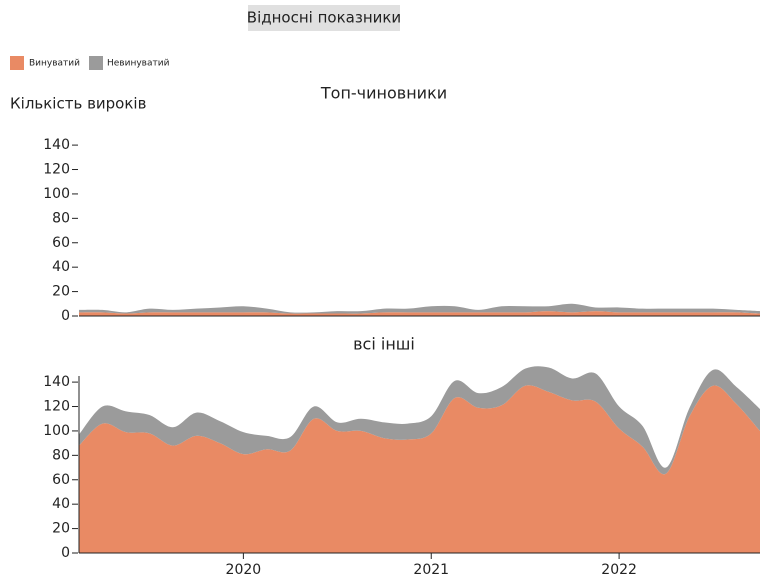 This screenshot has width=776, height=584. What do you see at coordinates (384, 344) in the screenshot?
I see `chart-title: всі інші` at bounding box center [384, 344].